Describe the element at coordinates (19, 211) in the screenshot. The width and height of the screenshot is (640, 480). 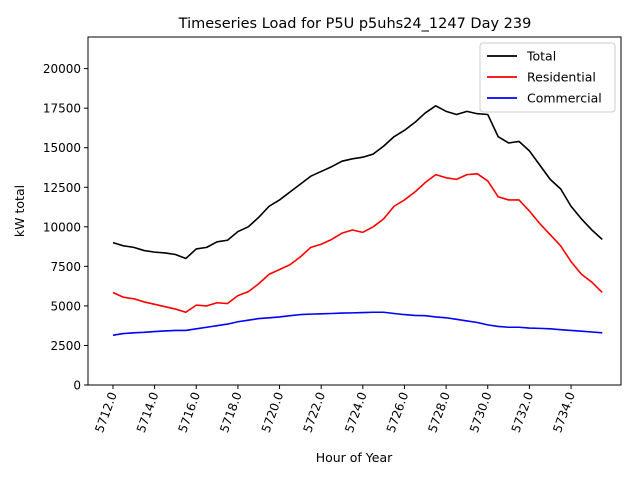
I see `y-axis-label: kW total` at that location.